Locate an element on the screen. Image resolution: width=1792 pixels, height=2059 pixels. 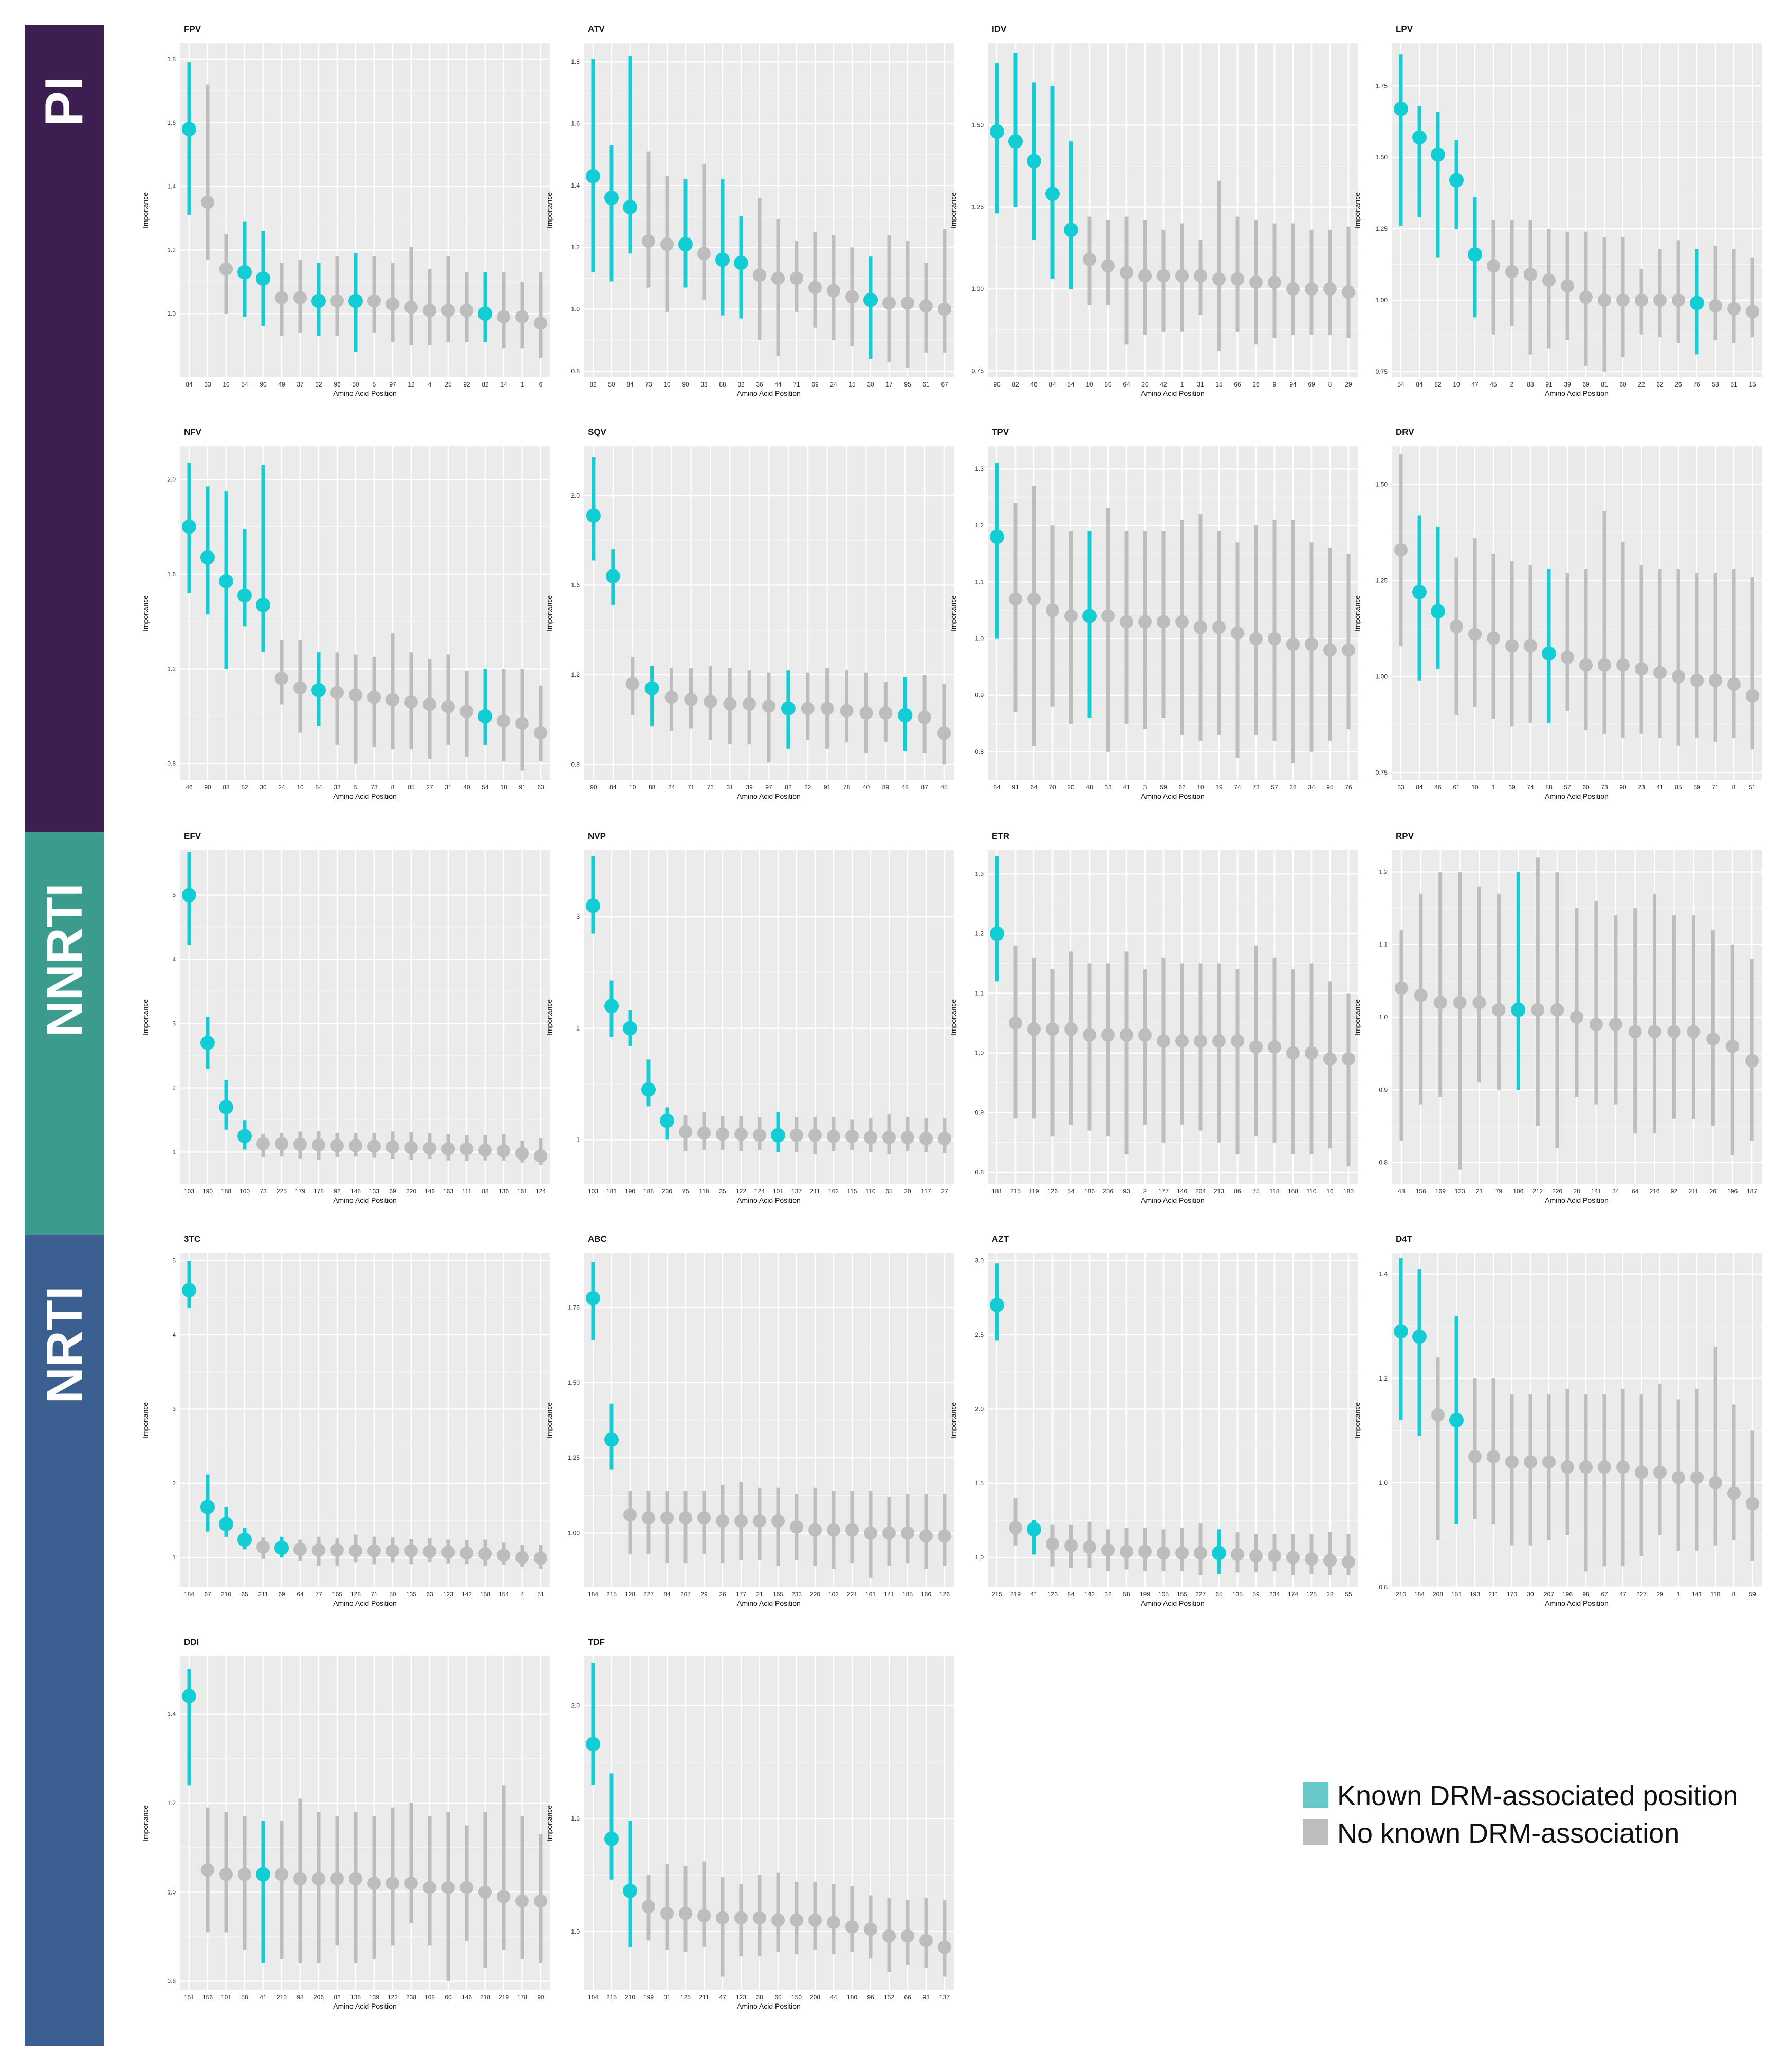
x-tick-label: 141 is located at coordinates (1596, 1191).